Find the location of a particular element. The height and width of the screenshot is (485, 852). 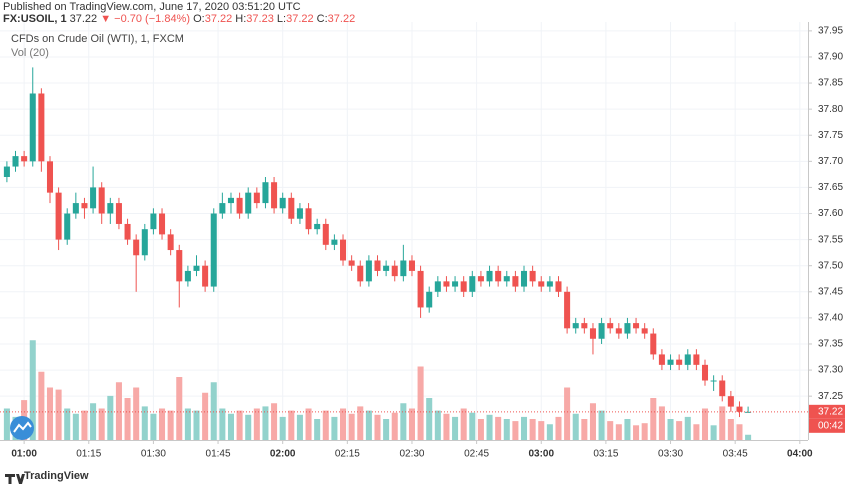

y-tick-label: 37.90 is located at coordinates (830, 57).